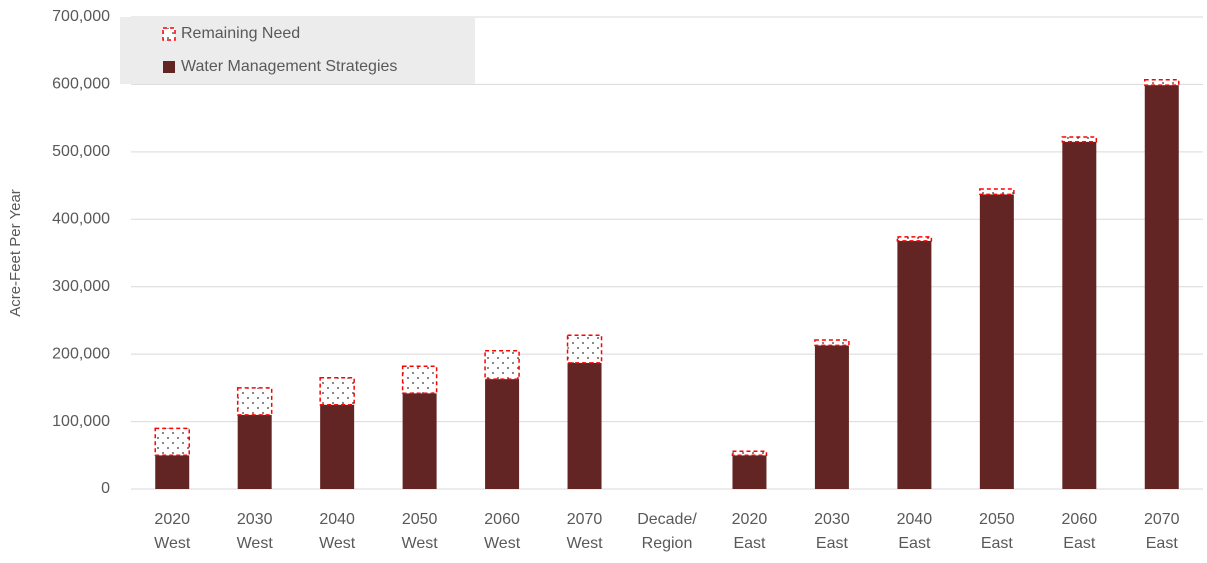 This screenshot has width=1207, height=563. Describe the element at coordinates (81, 151) in the screenshot. I see `y-tick-label: 500,000` at that location.